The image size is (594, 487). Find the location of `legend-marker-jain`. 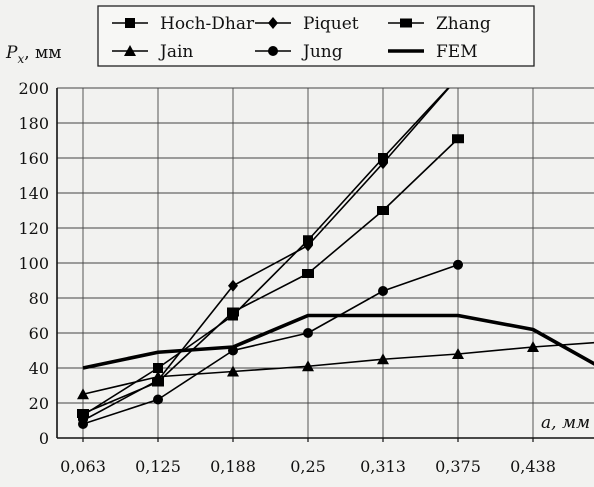

legend-marker-jain is located at coordinates (130, 50).